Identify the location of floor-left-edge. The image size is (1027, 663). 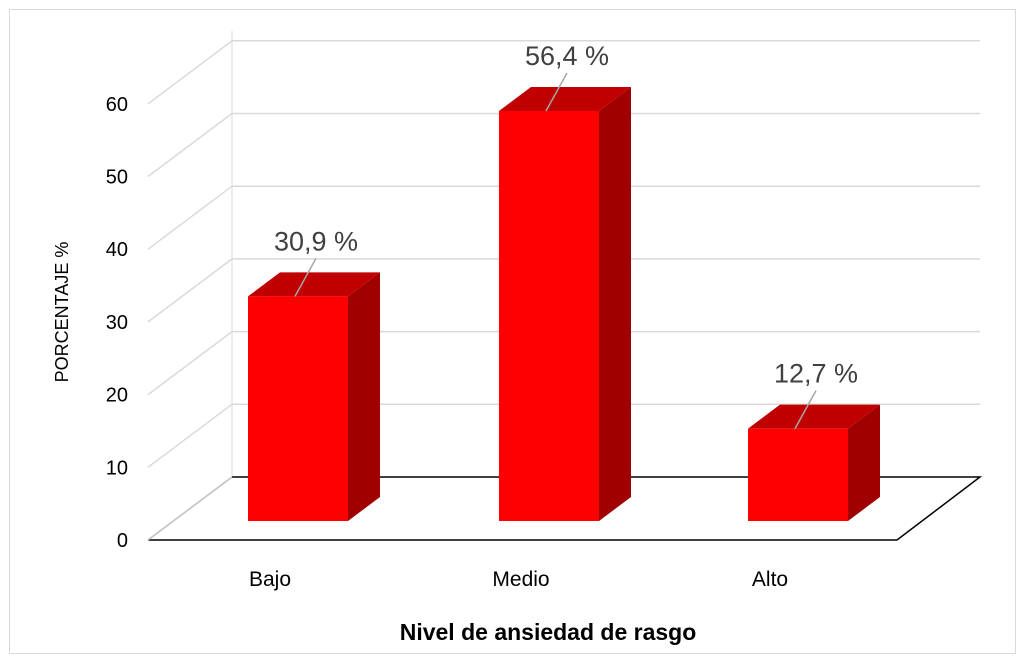
(190, 508).